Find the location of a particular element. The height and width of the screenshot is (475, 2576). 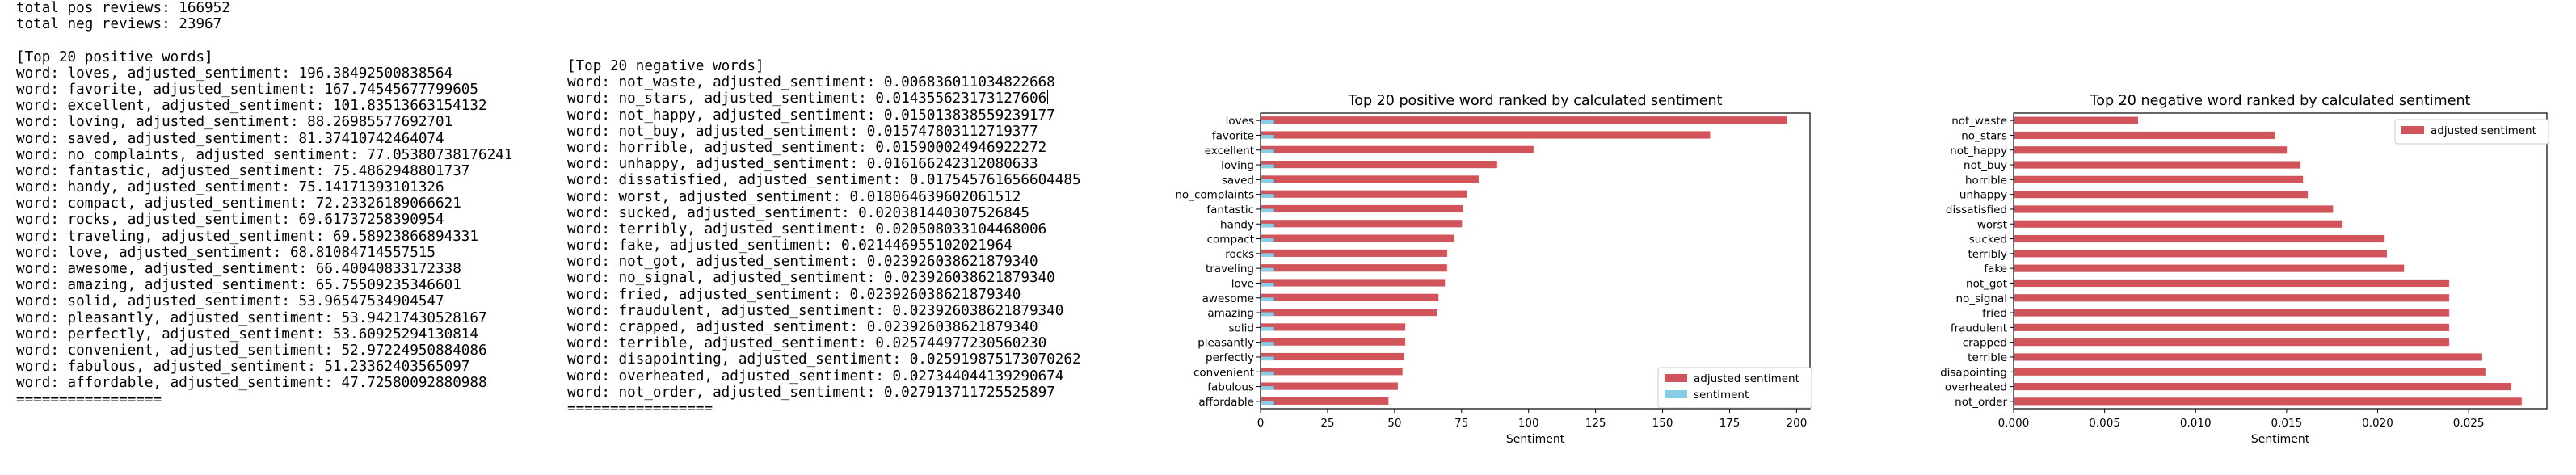

y-tick-label: terrible is located at coordinates (1987, 357).